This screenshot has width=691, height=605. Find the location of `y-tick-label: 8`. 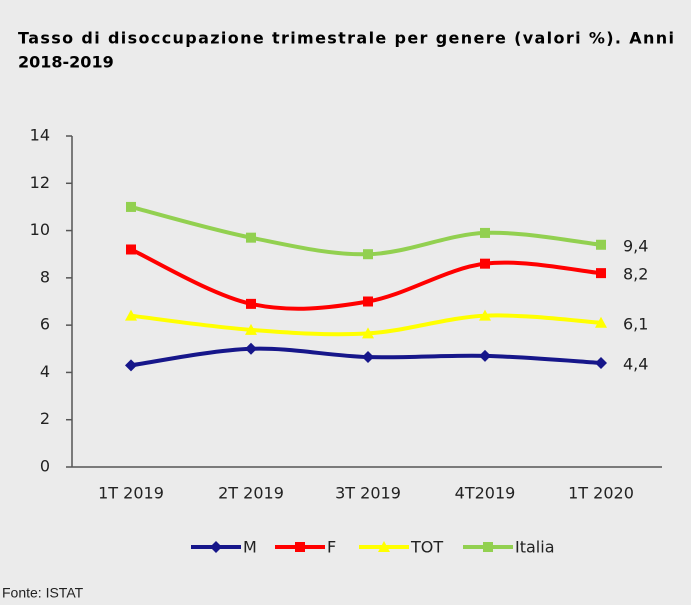

y-tick-label: 8 is located at coordinates (45, 276).